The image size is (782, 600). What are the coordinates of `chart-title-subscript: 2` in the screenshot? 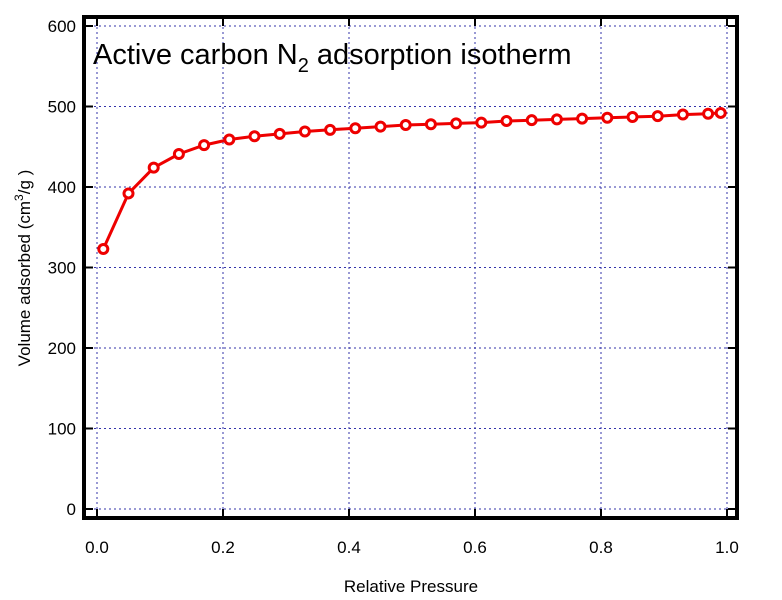 It's located at (303, 66).